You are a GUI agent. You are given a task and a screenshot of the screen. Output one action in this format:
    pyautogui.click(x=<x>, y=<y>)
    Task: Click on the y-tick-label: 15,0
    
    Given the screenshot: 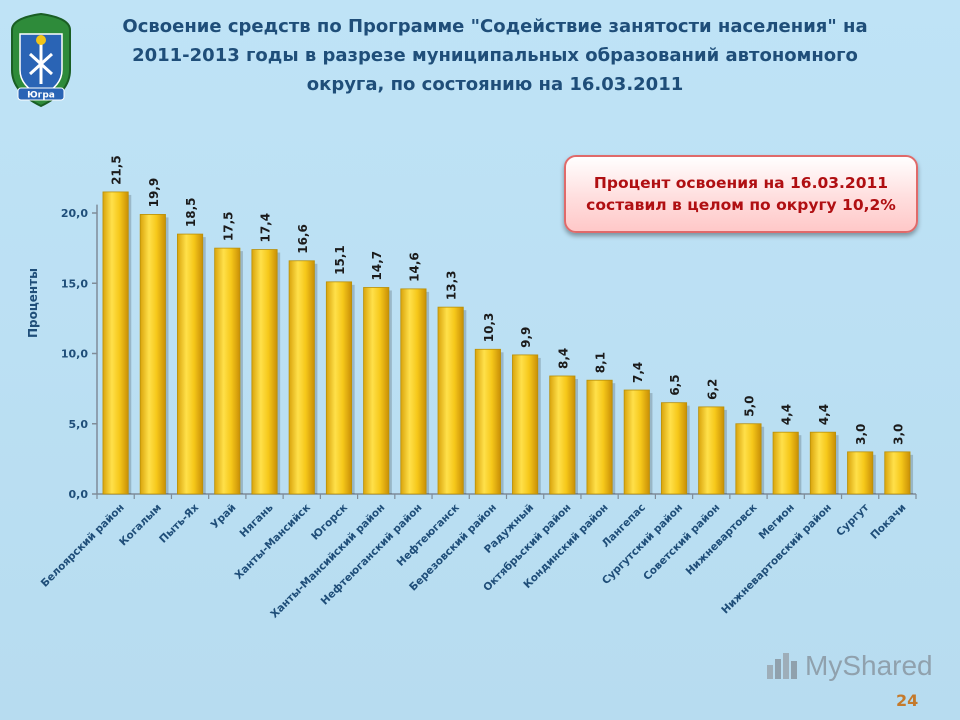 What is the action you would take?
    pyautogui.click(x=74, y=283)
    